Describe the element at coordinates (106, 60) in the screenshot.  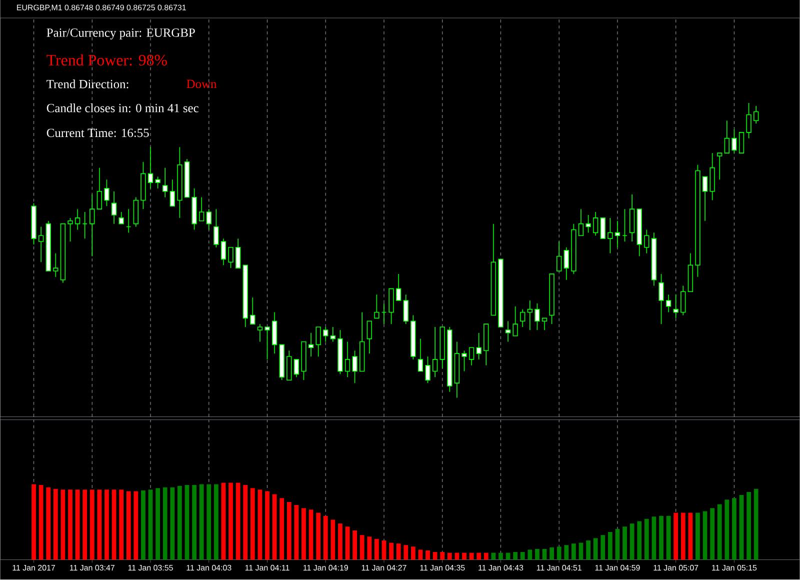
I see `text: Trend Power: 98%` at that location.